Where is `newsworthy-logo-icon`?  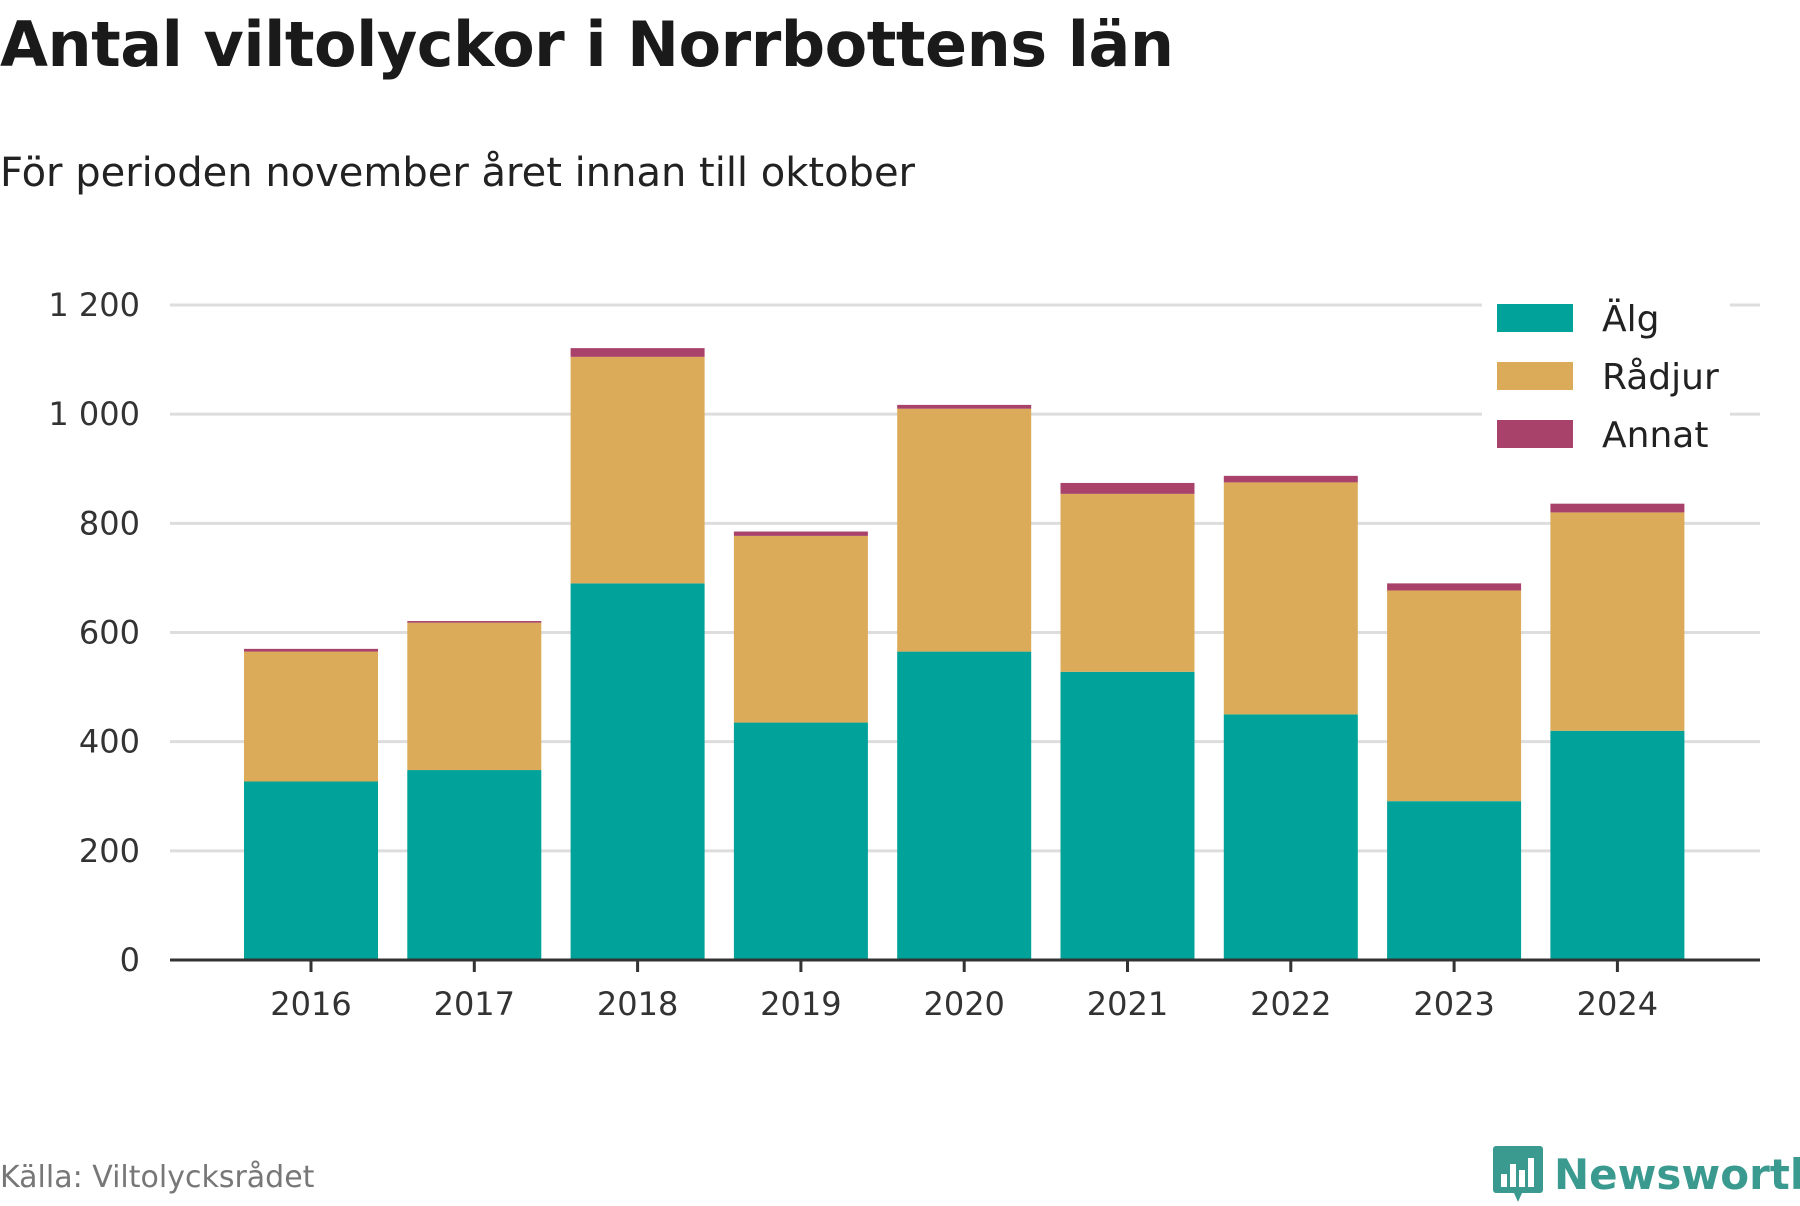
newsworthy-logo-icon is located at coordinates (1518, 1174).